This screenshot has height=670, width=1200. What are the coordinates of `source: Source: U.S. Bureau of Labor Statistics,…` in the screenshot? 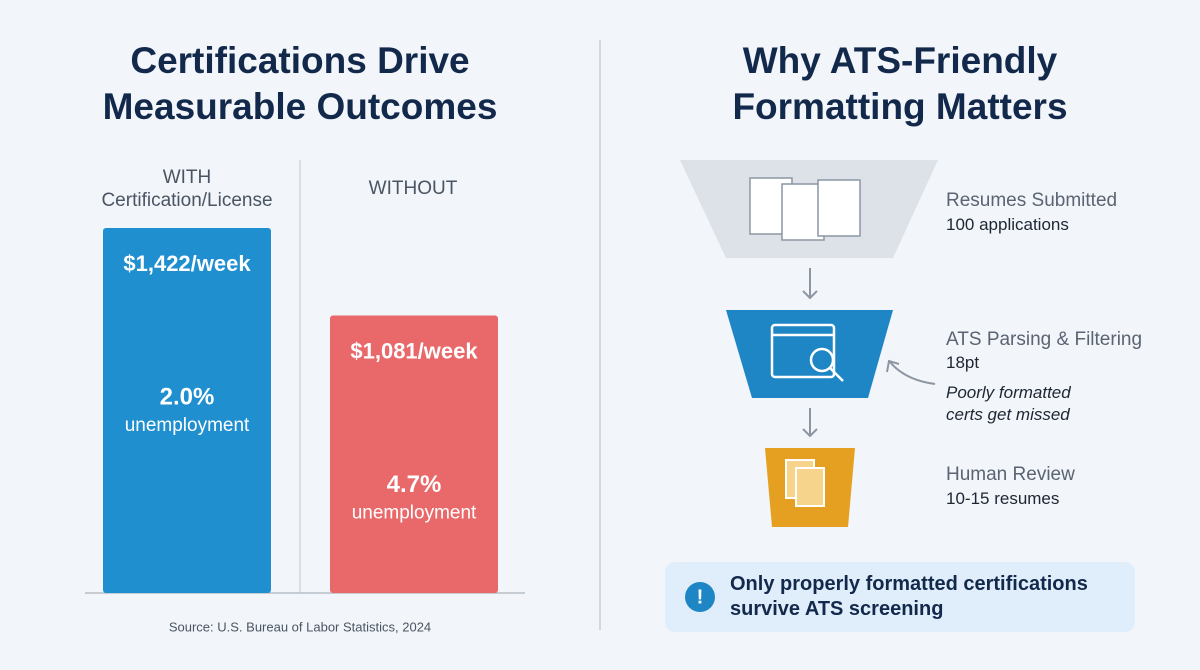 It's located at (300, 626).